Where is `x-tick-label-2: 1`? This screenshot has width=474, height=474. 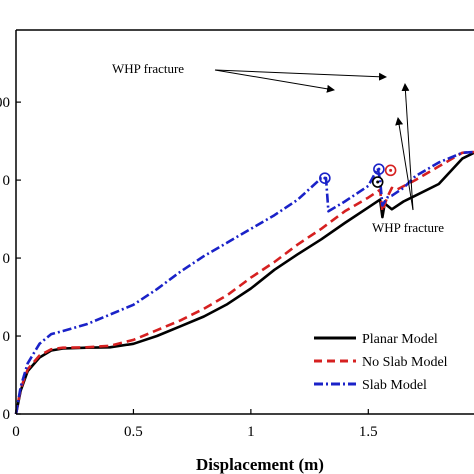 x-tick-label-2: 1 is located at coordinates (251, 432).